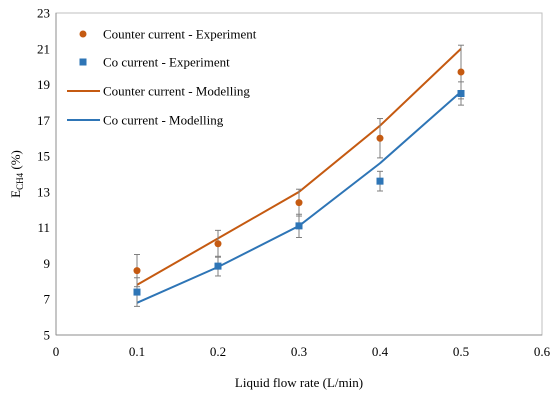  What do you see at coordinates (83, 62) in the screenshot?
I see `legend-swatch-square` at bounding box center [83, 62].